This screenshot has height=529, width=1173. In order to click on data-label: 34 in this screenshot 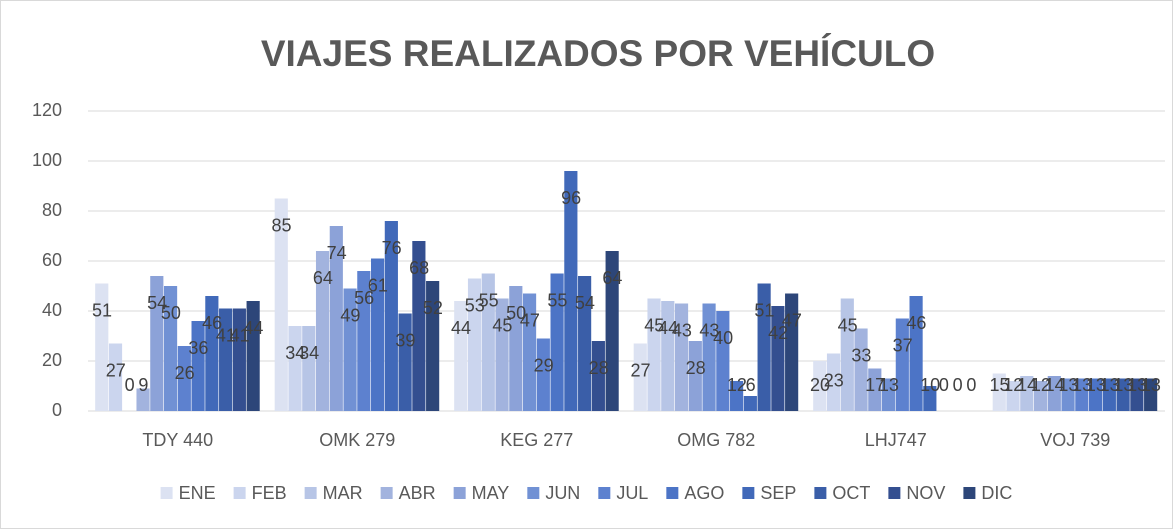, I will do `click(309, 353)`.